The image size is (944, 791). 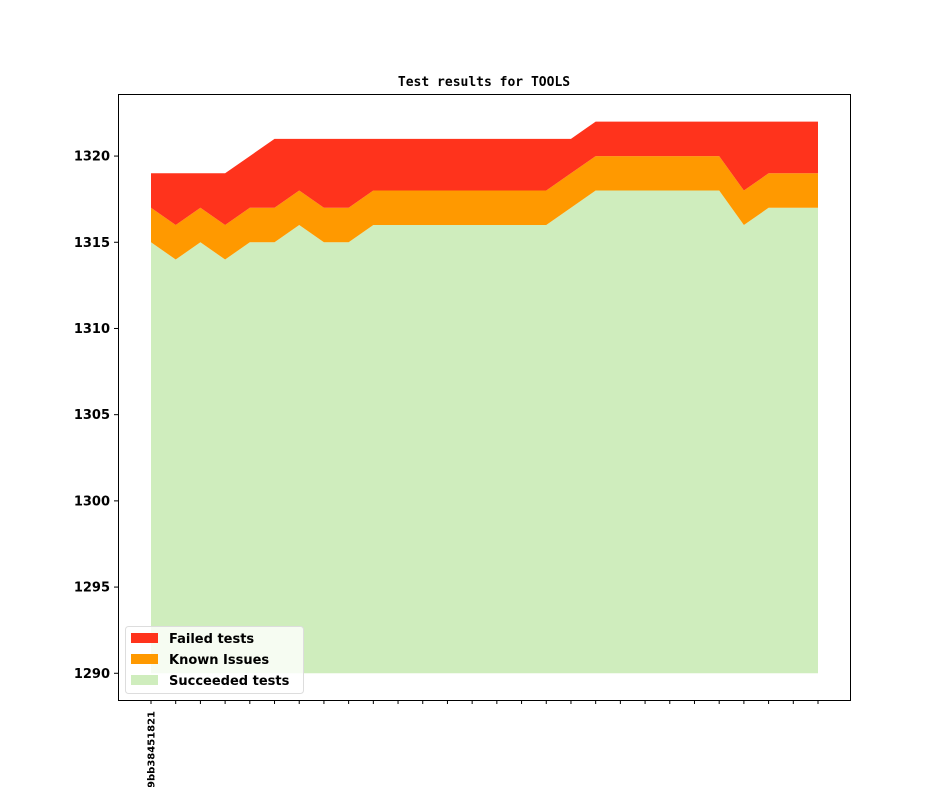 I want to click on legend-label: Failed tests, so click(x=211, y=639).